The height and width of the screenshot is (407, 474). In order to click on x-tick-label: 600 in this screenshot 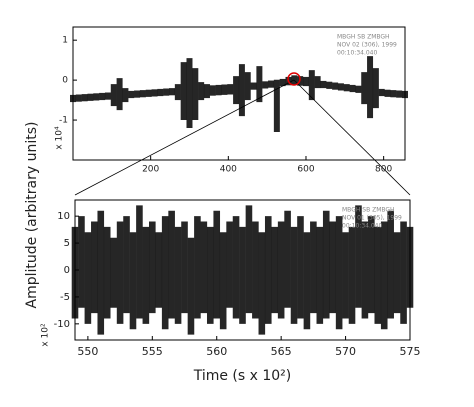, I will do `click(305, 170)`.